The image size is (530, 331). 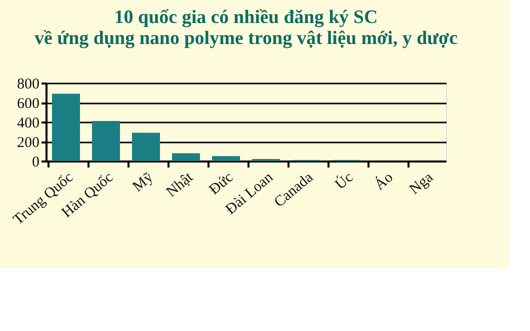 What do you see at coordinates (421, 183) in the screenshot?
I see `x-tick-label: Nga` at bounding box center [421, 183].